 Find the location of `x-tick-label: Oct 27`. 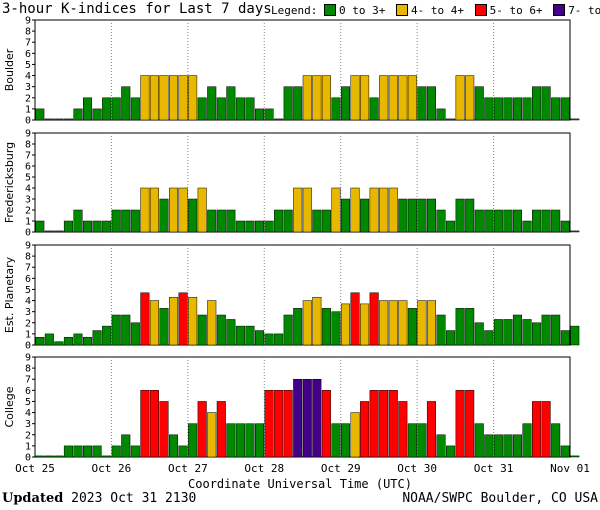

x-tick-label: Oct 27 is located at coordinates (188, 468).